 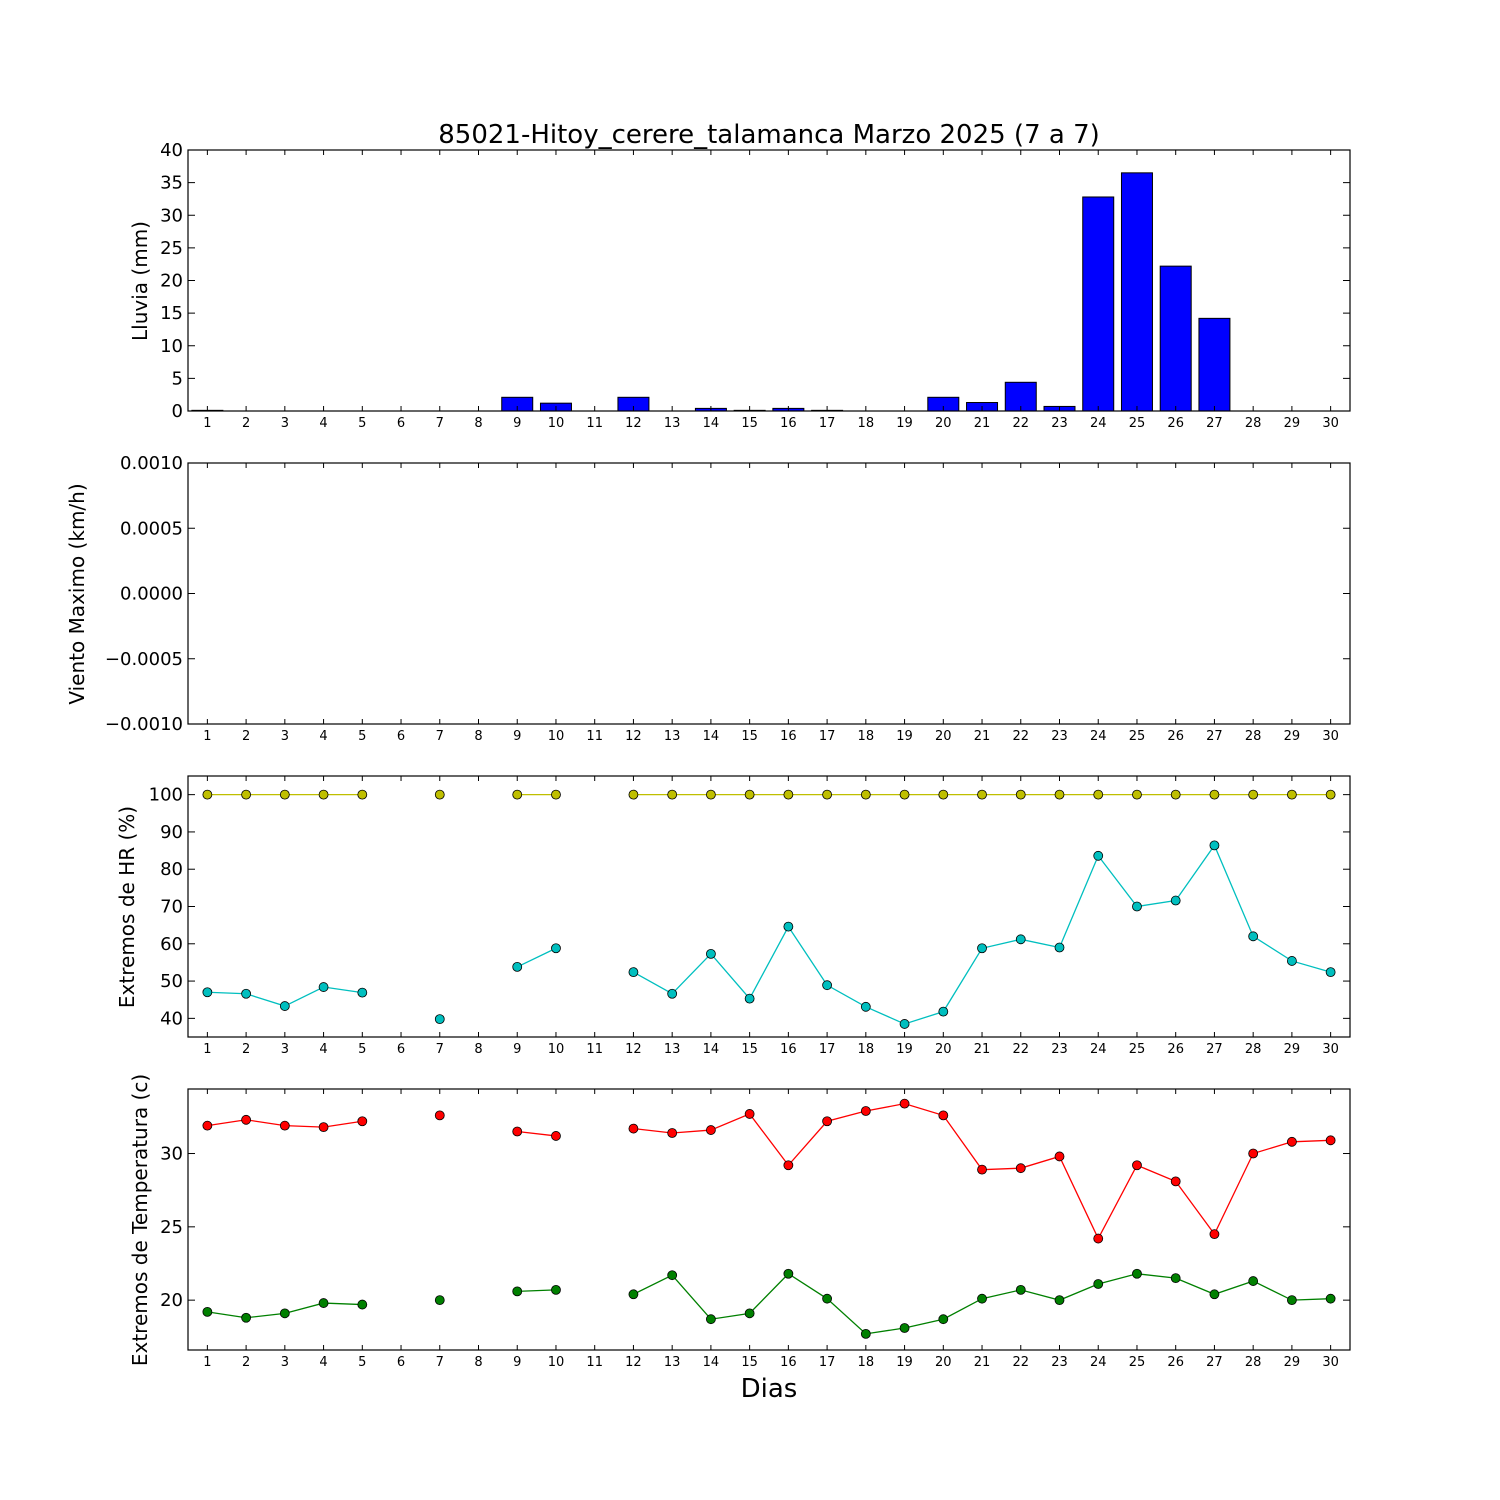 I want to click on y-tick-label-humidity-6: 100, so click(x=166, y=795).